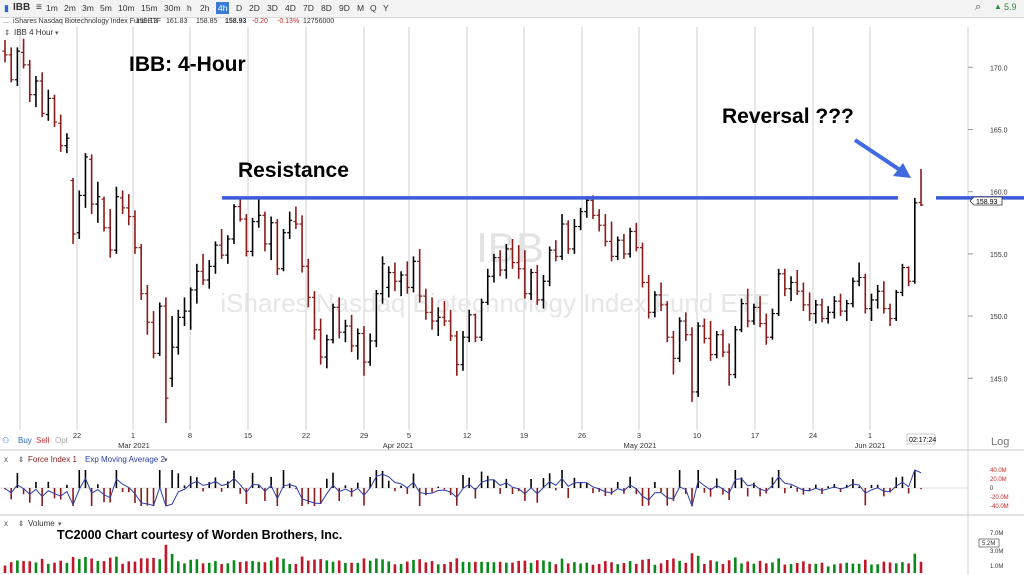 The image size is (1024, 575). I want to click on month-label: Apr 2021, so click(398, 445).